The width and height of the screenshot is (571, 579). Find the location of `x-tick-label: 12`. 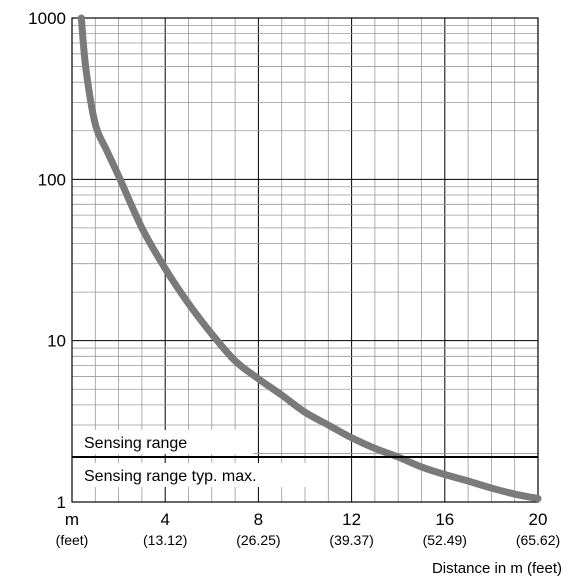

x-tick-label: 12 is located at coordinates (351, 519).